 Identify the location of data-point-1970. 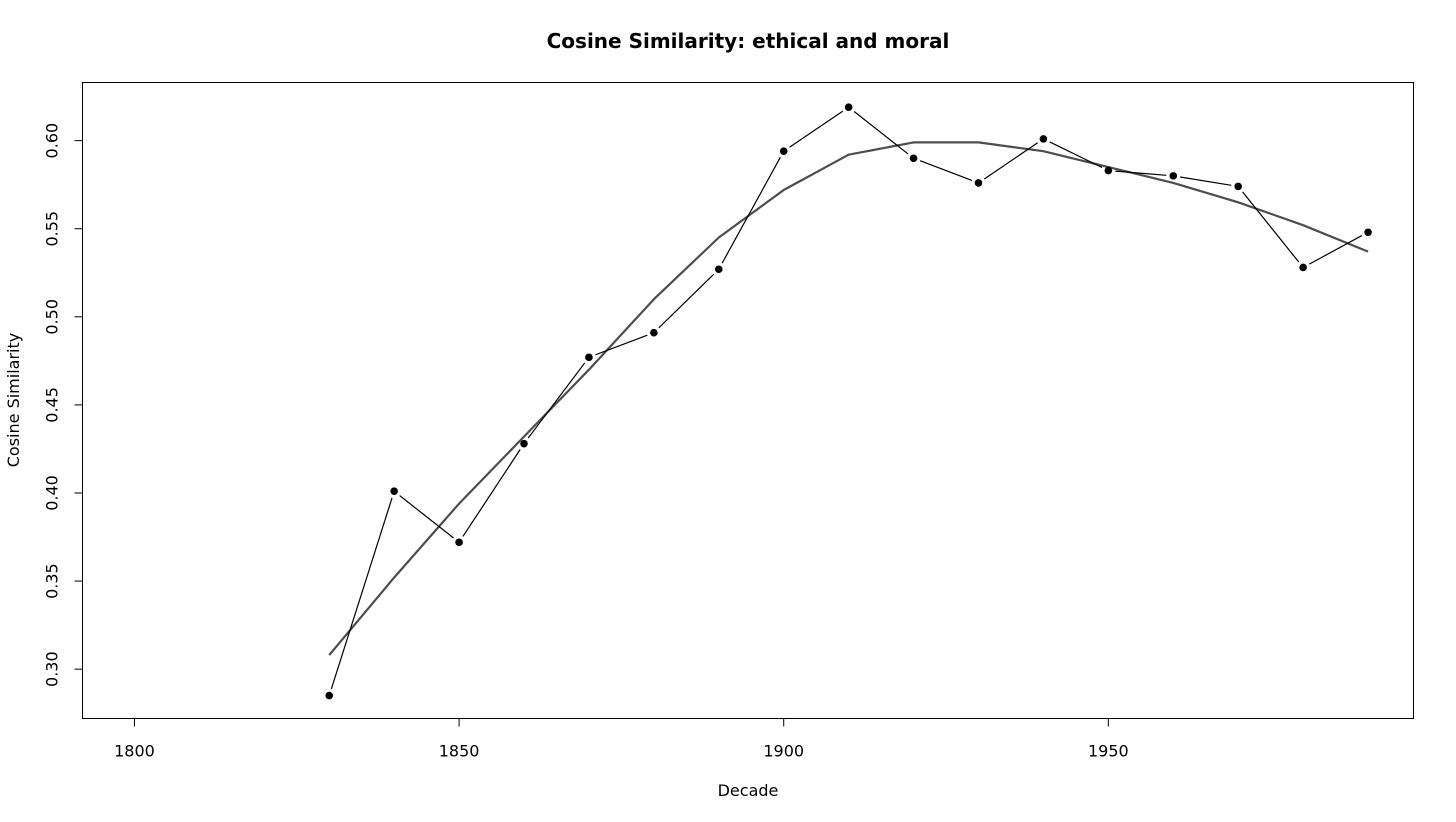
(1238, 186).